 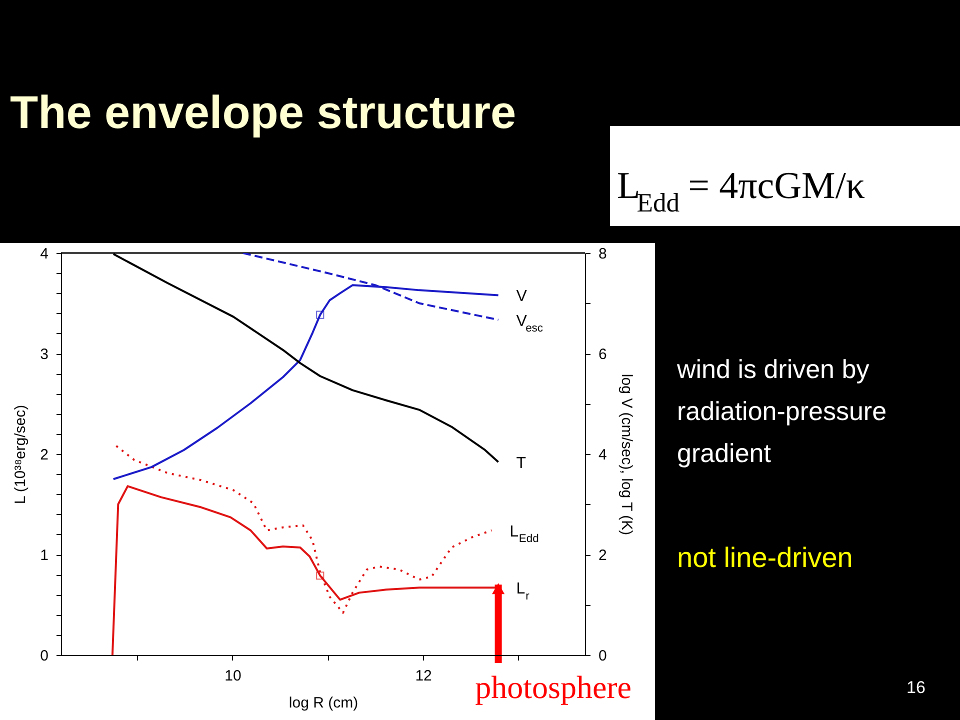 What do you see at coordinates (602, 656) in the screenshot?
I see `y2-tick-label: 0` at bounding box center [602, 656].